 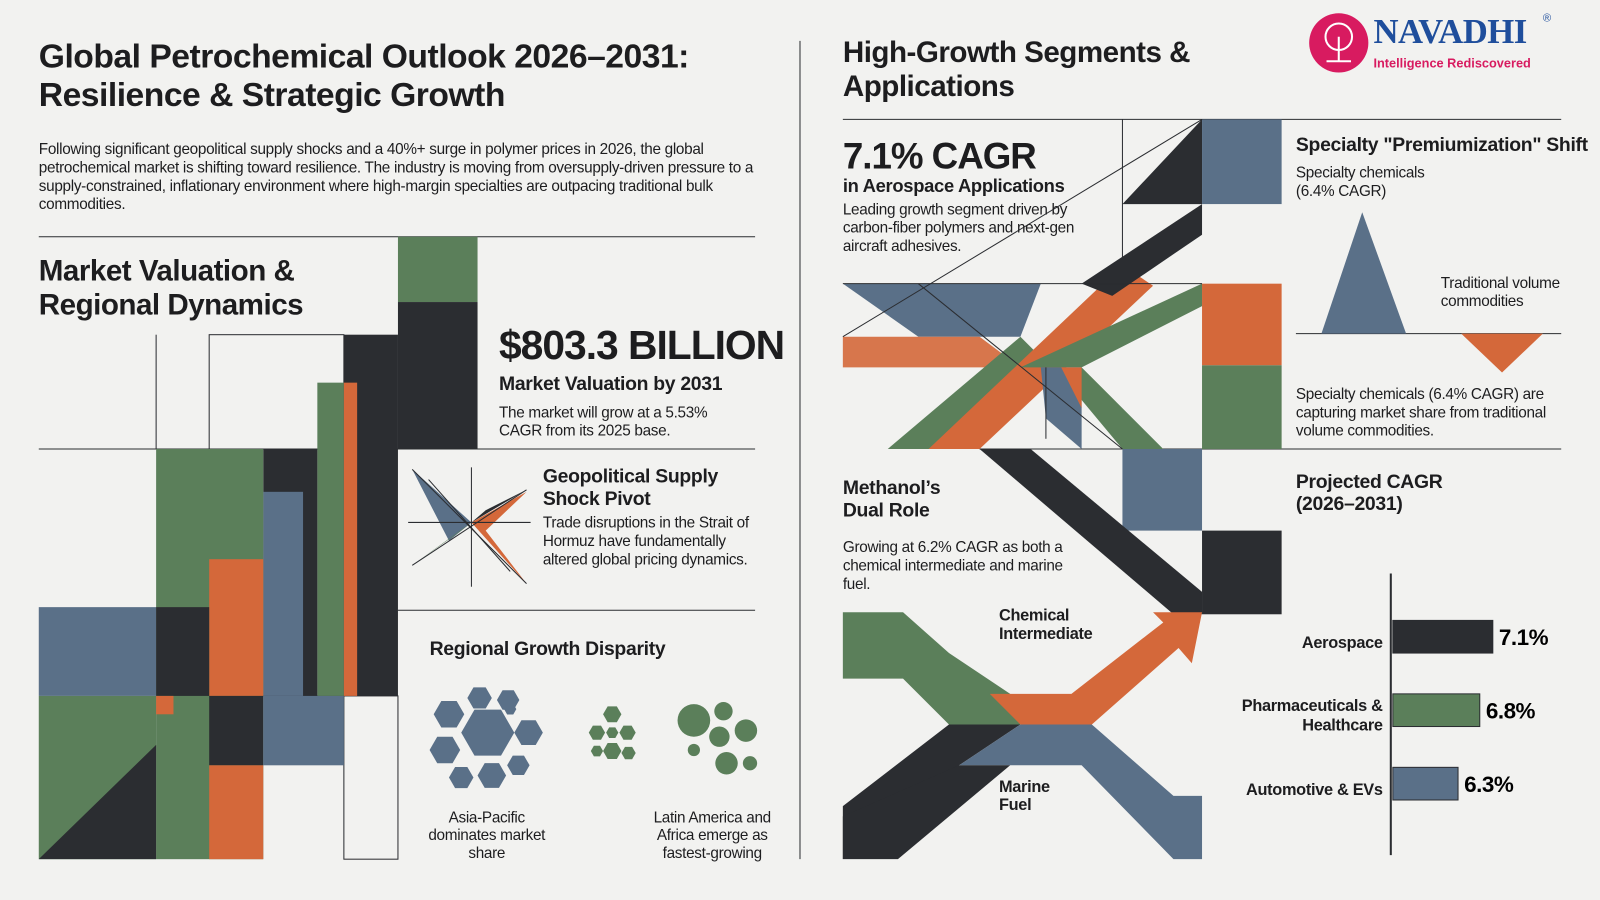 What do you see at coordinates (1312, 716) in the screenshot?
I see `category-label: Pharmaceuticals & Healthcare` at bounding box center [1312, 716].